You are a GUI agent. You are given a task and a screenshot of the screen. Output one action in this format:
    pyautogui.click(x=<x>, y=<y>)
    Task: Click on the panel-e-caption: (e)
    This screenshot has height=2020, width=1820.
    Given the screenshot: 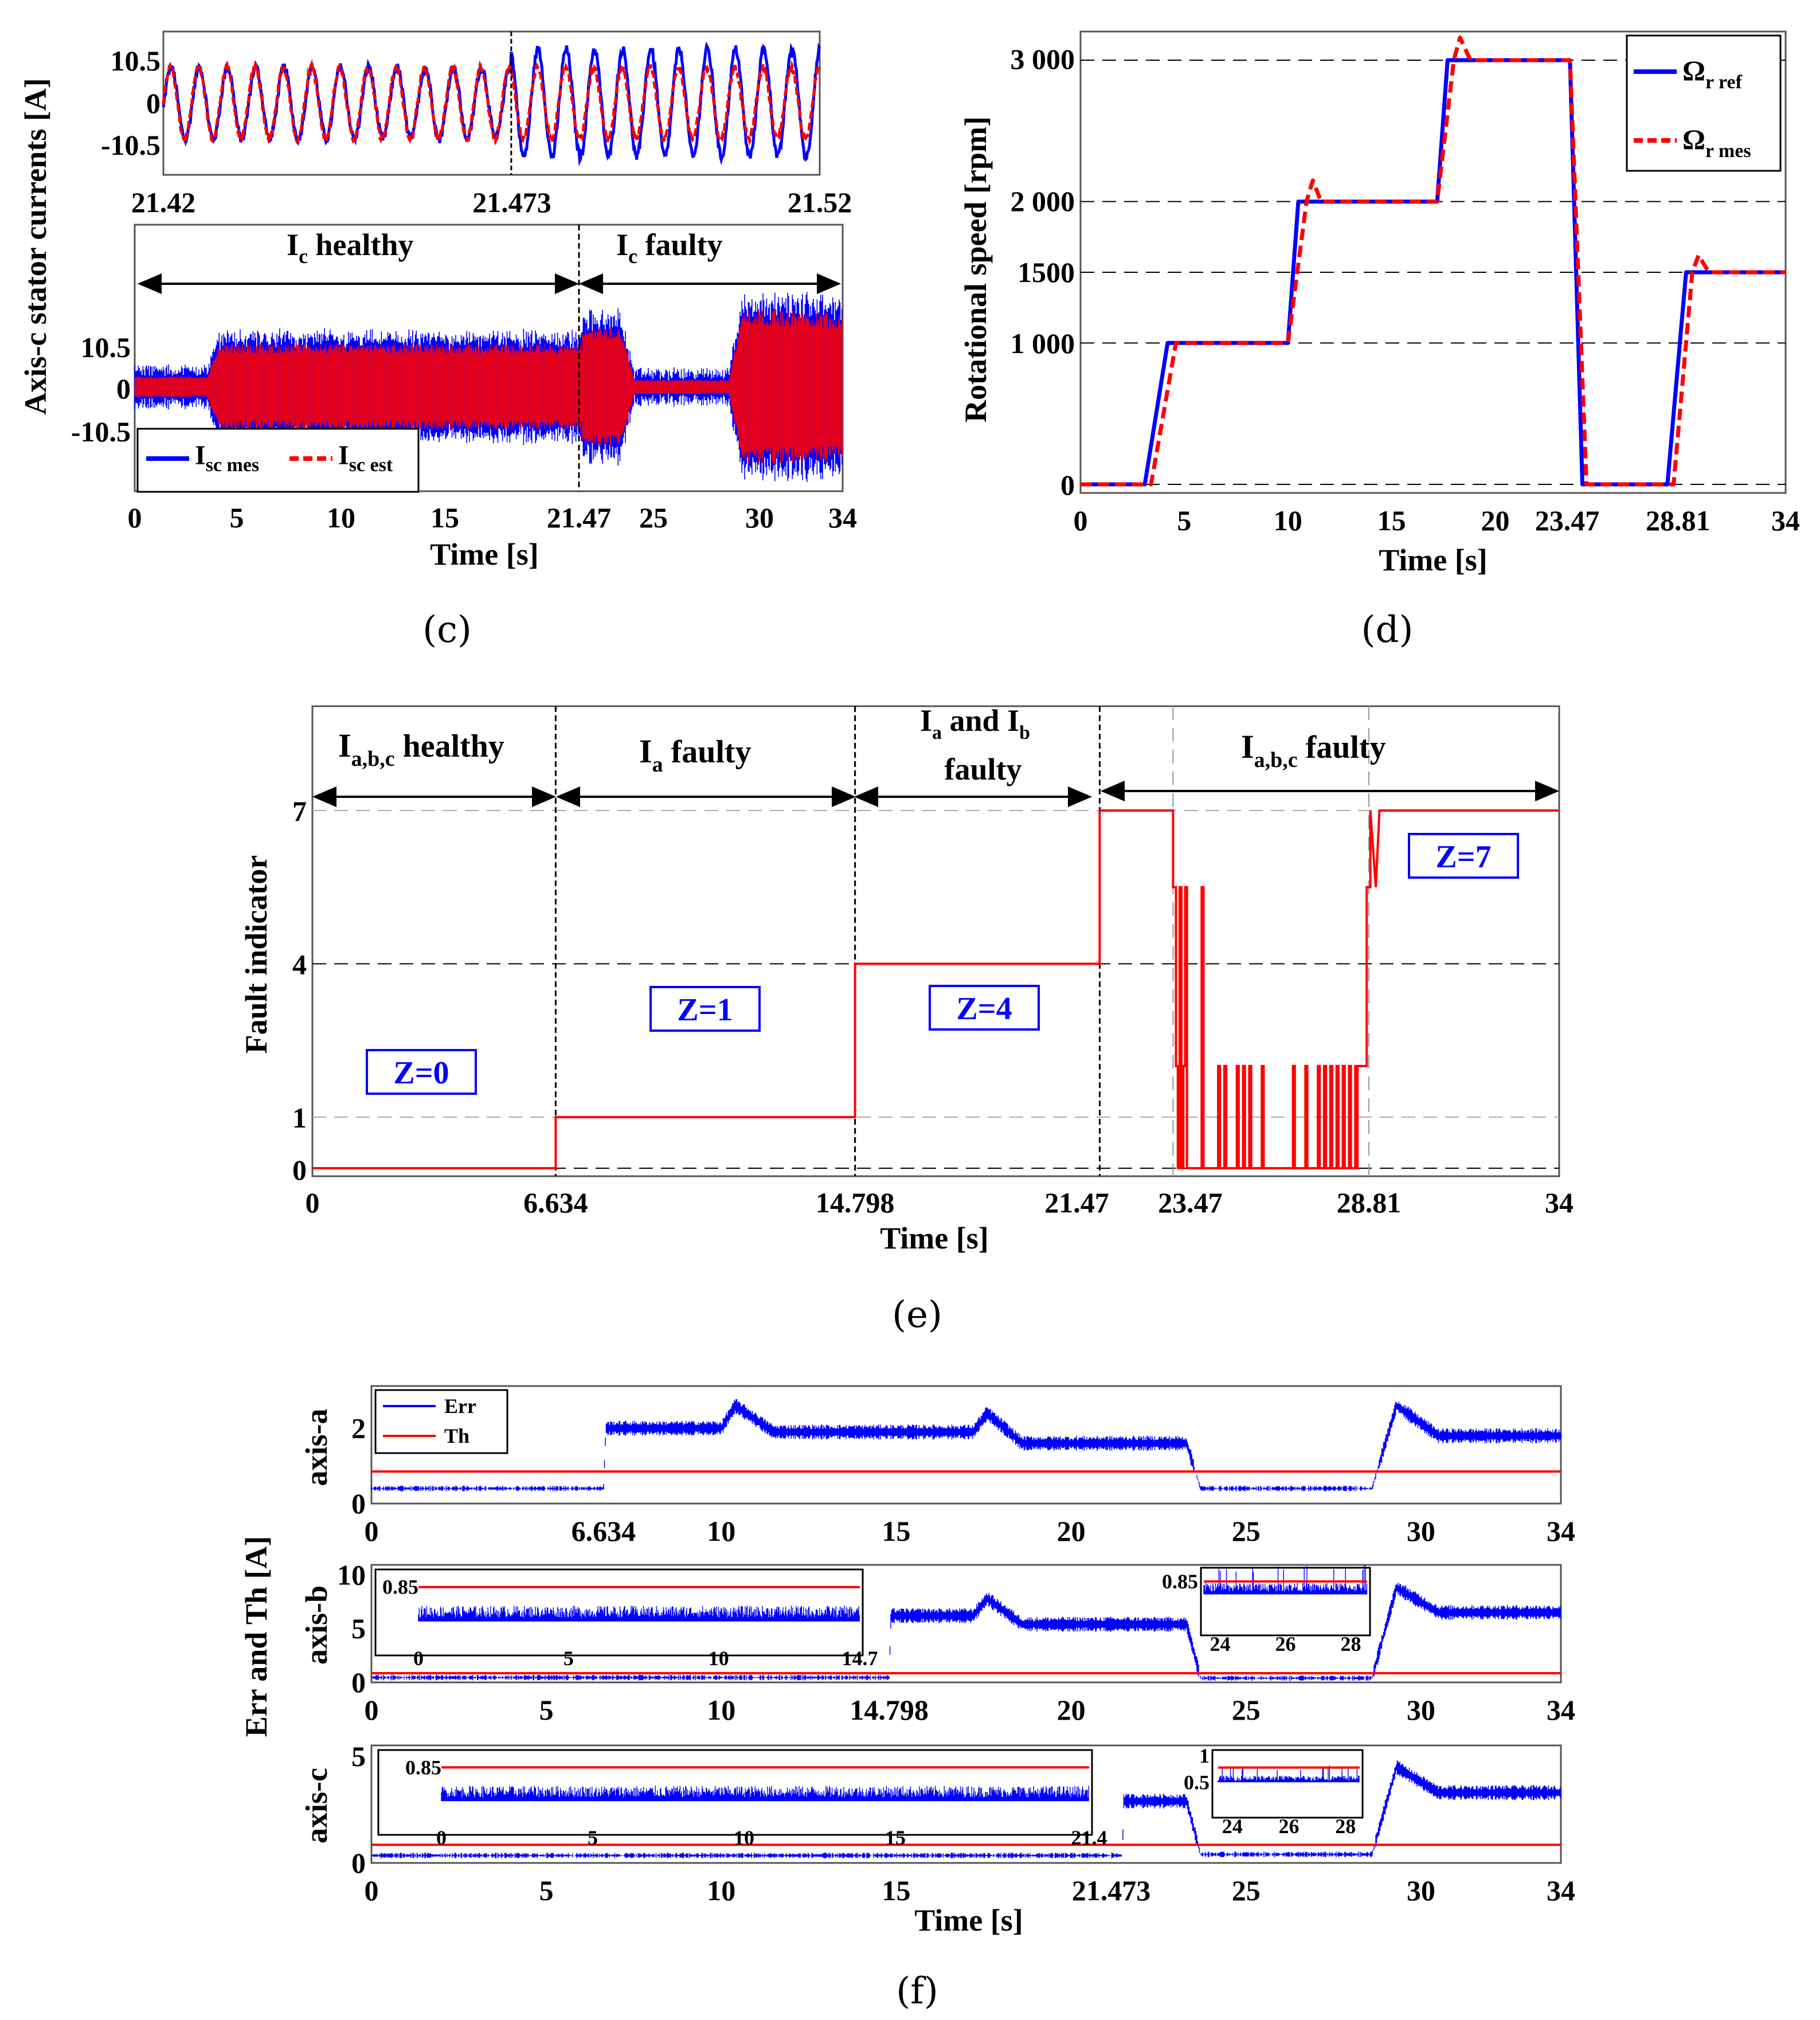 What is the action you would take?
    pyautogui.click(x=917, y=1315)
    